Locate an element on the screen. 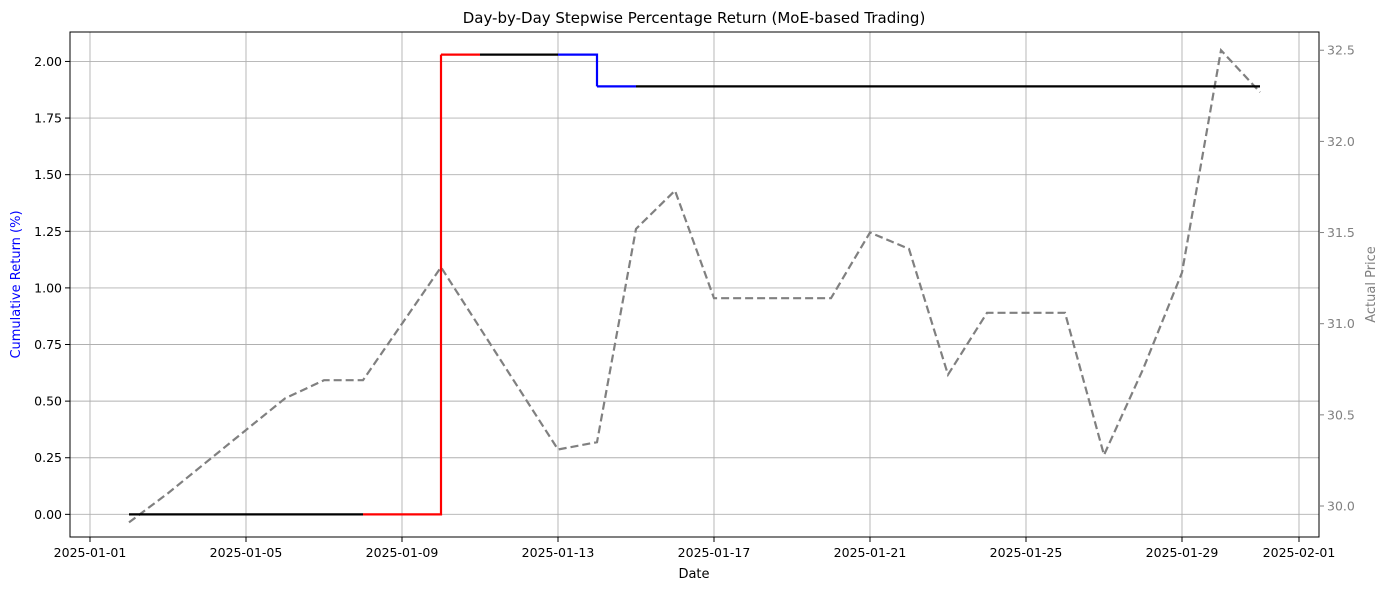  x-tick-label: 2025-01-21 is located at coordinates (870, 552).